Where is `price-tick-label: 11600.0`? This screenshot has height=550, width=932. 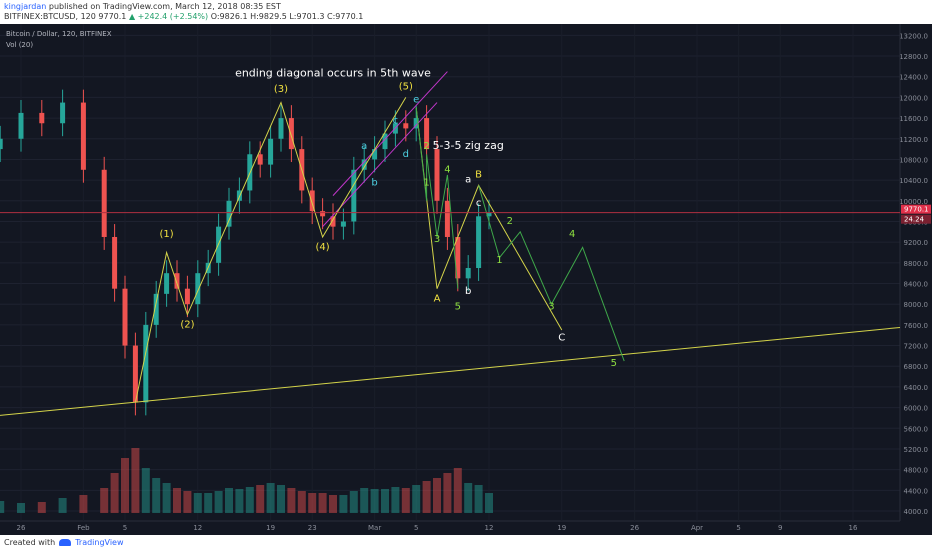 price-tick-label: 11600.0 is located at coordinates (913, 119).